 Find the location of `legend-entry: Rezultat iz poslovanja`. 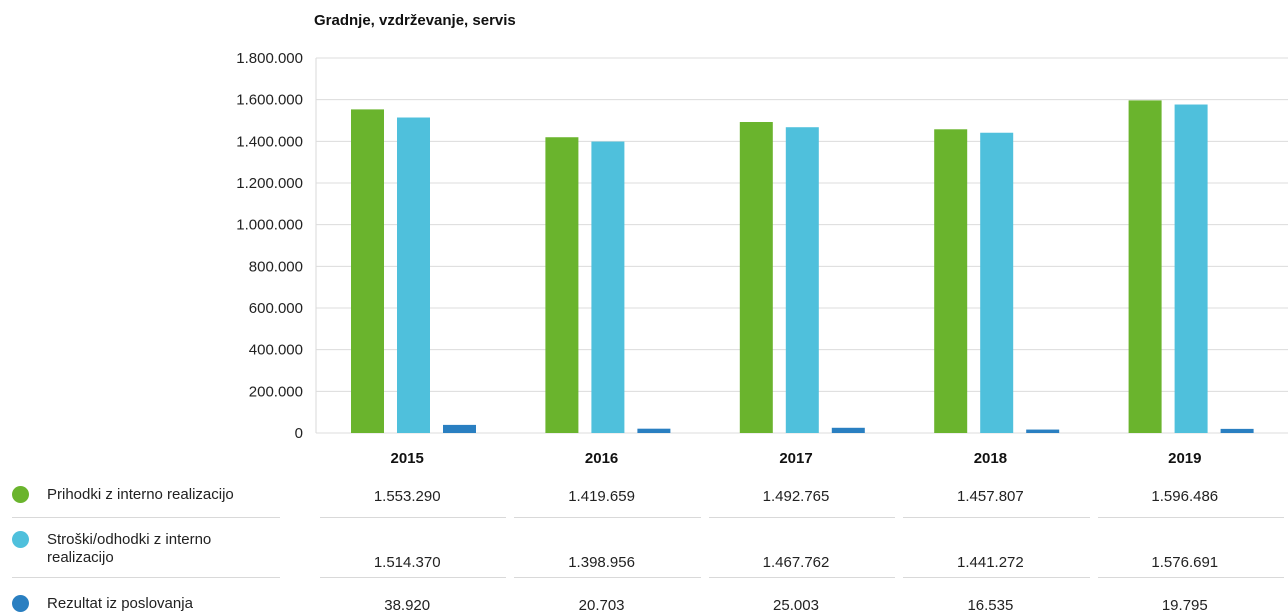

legend-entry: Rezultat iz poslovanja is located at coordinates (144, 604).